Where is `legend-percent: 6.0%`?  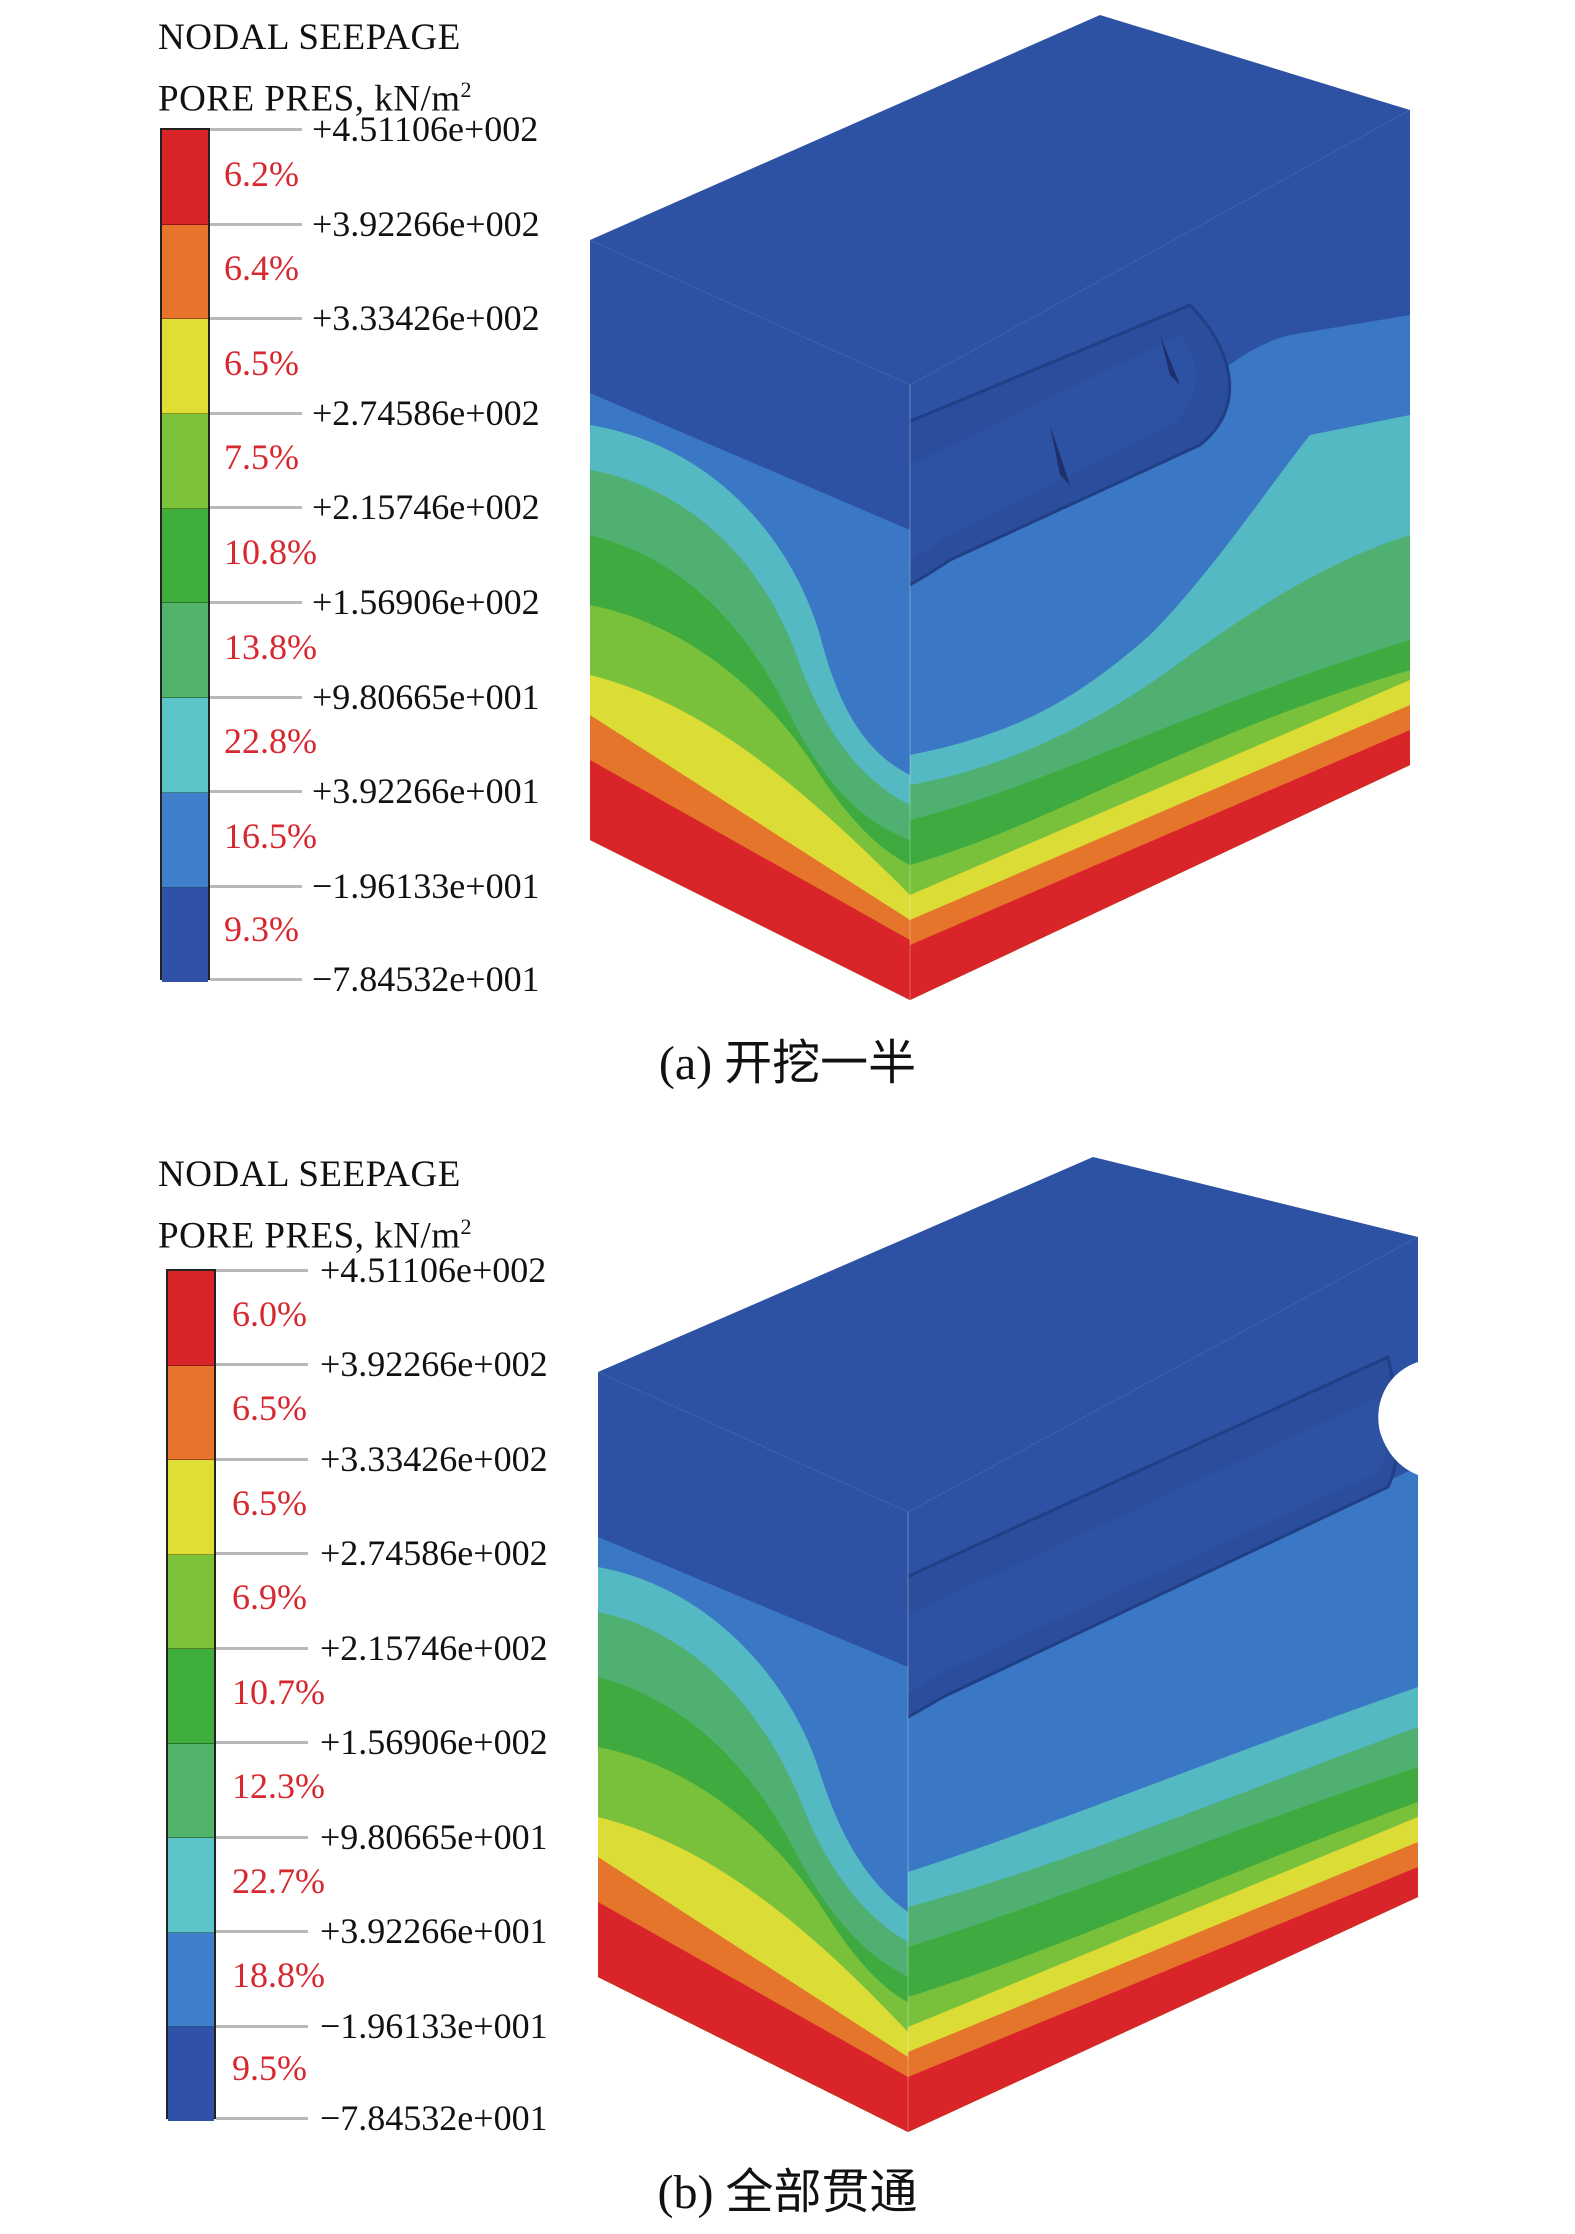 legend-percent: 6.0% is located at coordinates (269, 1314).